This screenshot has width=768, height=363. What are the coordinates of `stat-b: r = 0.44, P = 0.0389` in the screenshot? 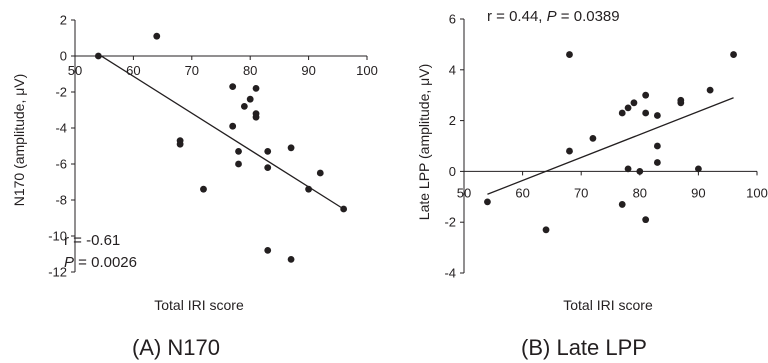 It's located at (553, 16).